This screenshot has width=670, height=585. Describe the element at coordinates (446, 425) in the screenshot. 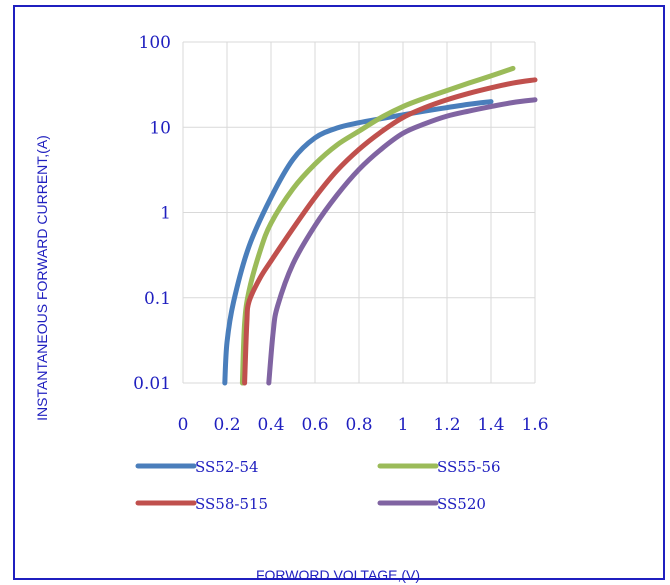

I see `x-tick-label: 1.2` at that location.